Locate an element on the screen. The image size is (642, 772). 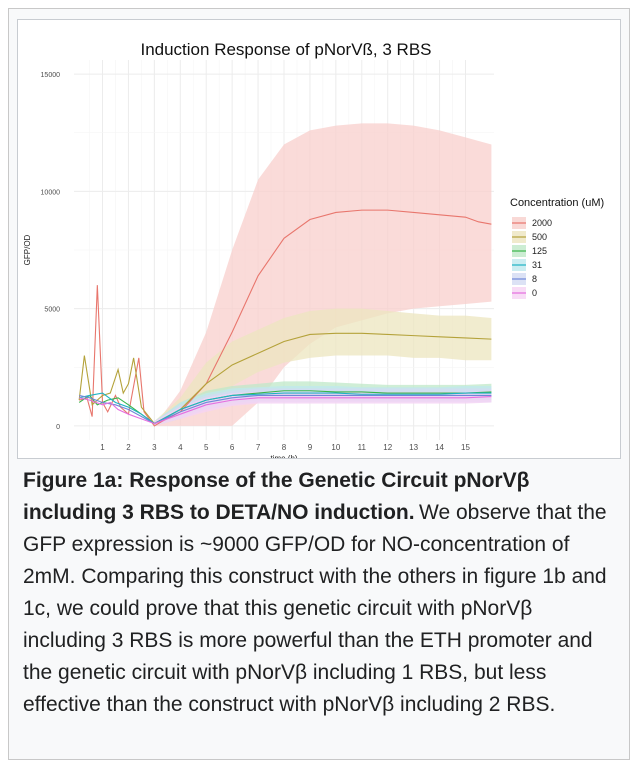
x-tick-label: 5 is located at coordinates (206, 447).